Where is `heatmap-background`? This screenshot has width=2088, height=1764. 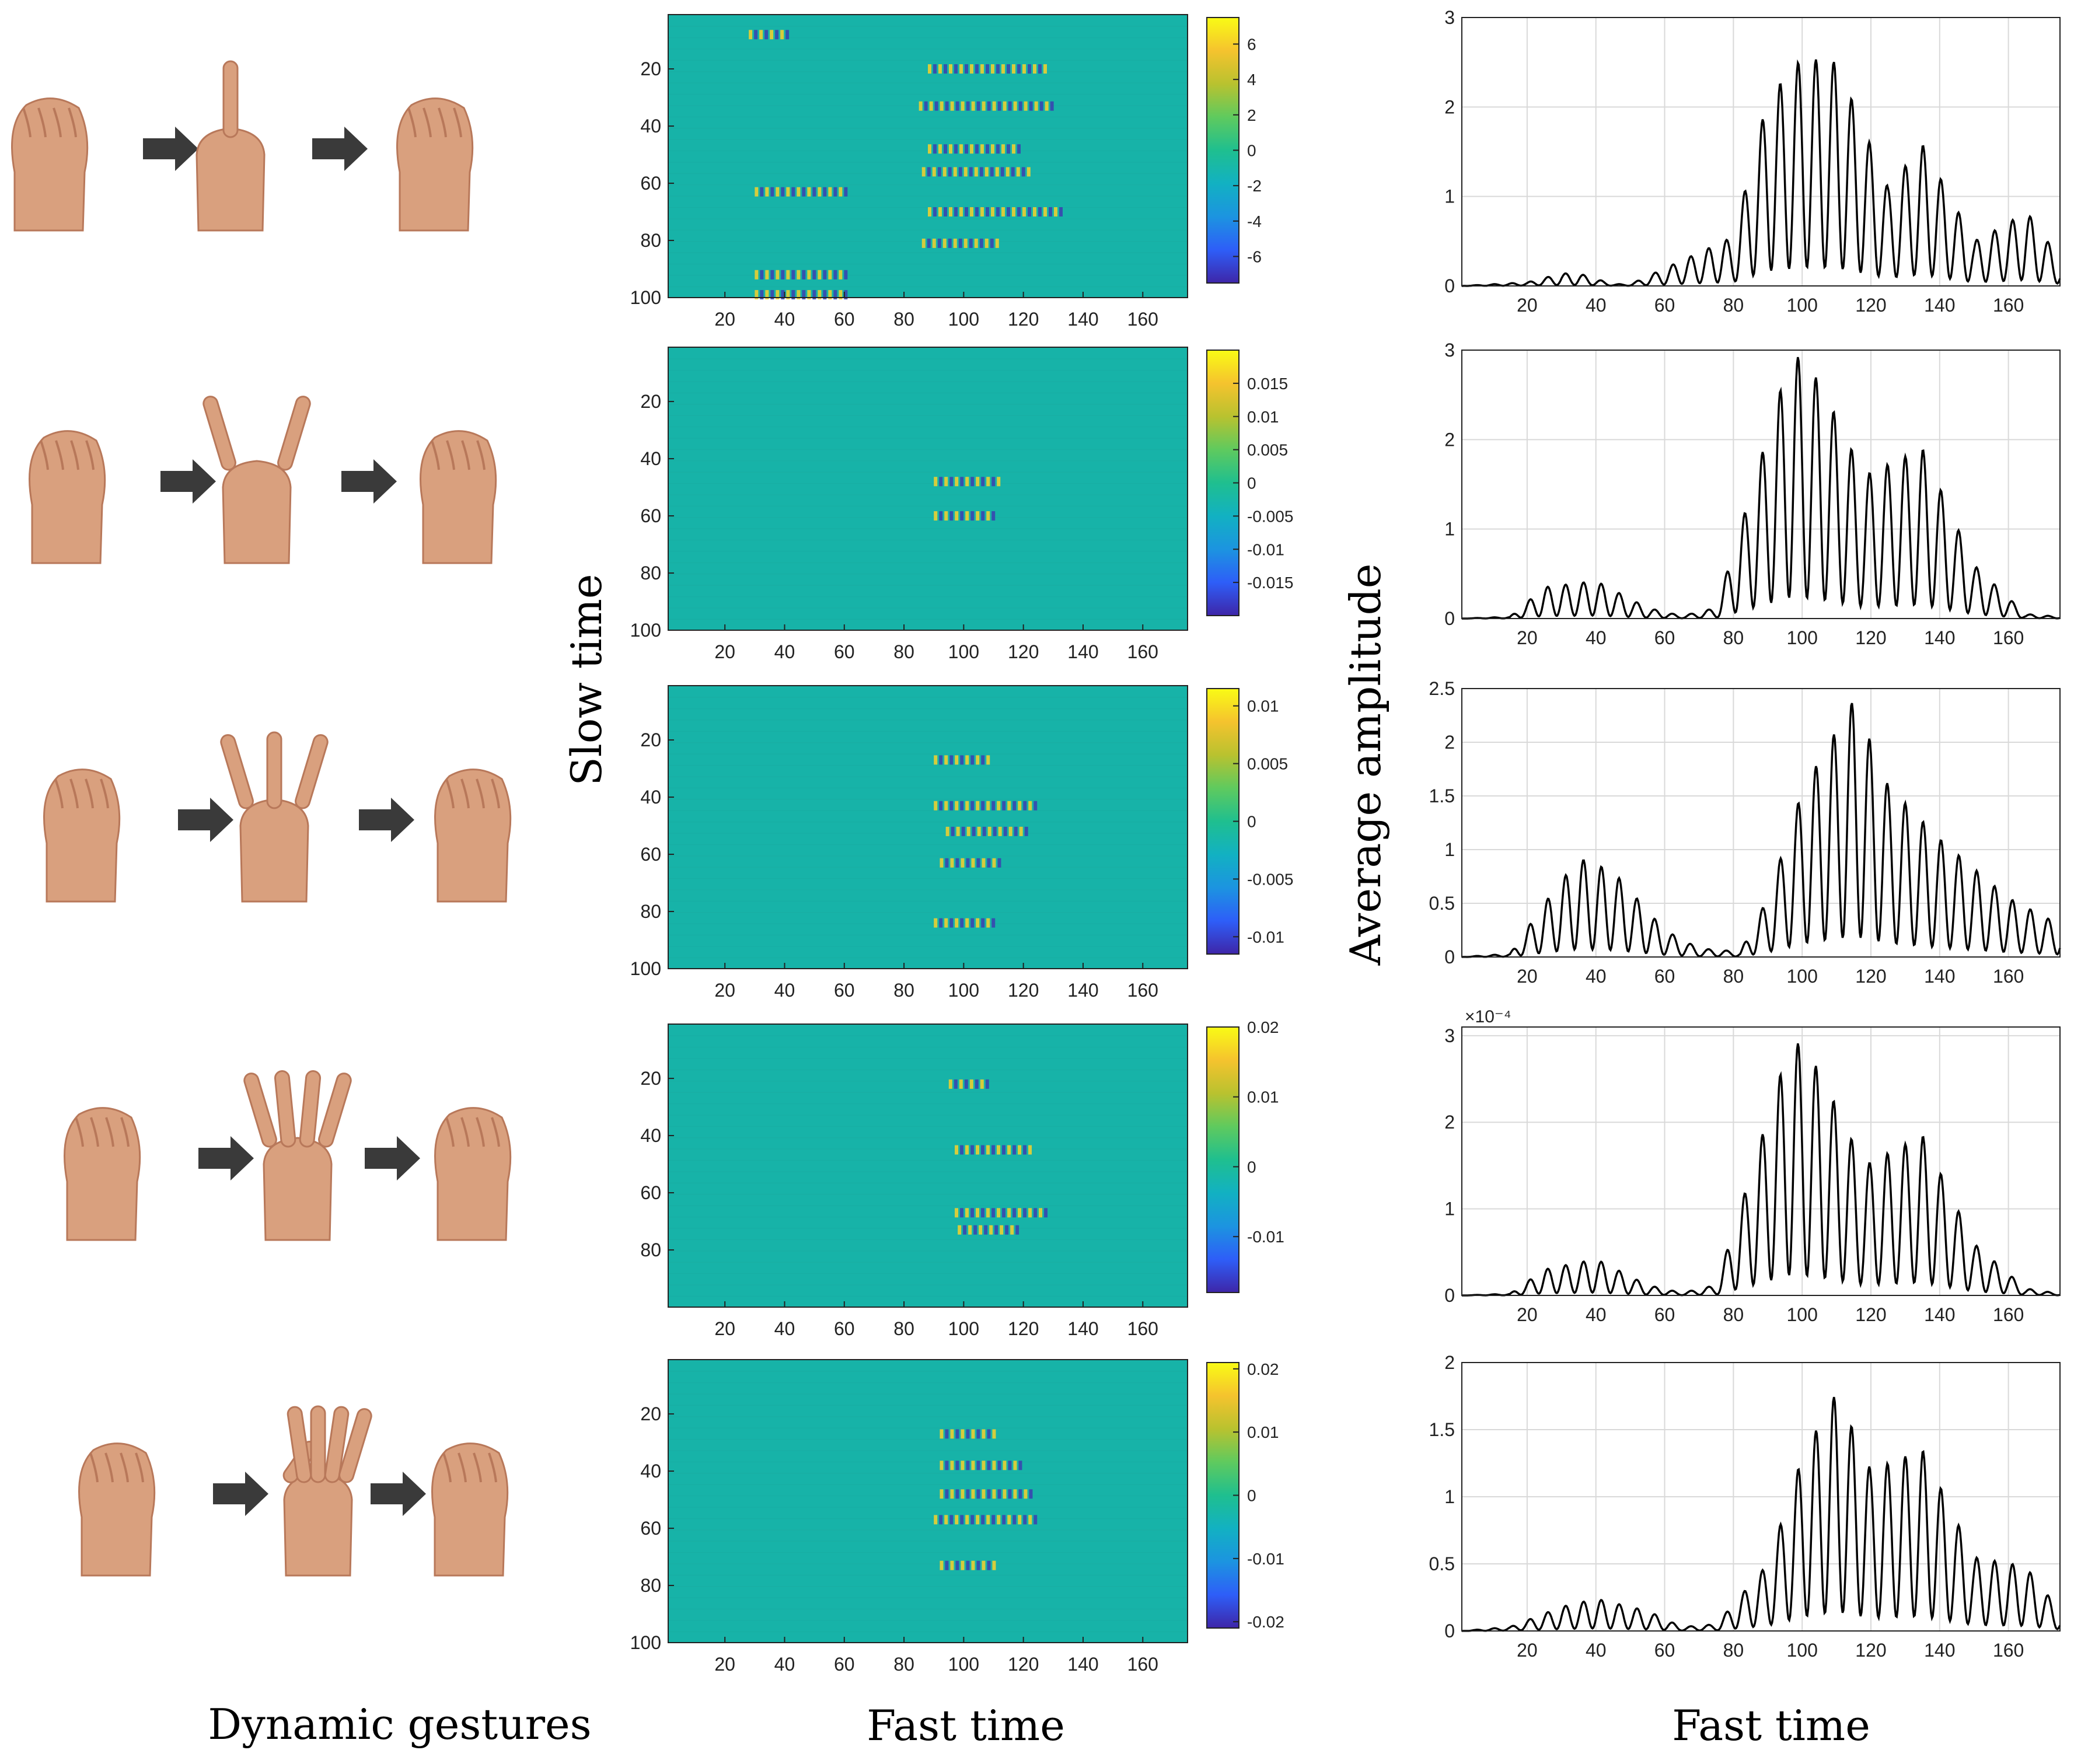
heatmap-background is located at coordinates (928, 489).